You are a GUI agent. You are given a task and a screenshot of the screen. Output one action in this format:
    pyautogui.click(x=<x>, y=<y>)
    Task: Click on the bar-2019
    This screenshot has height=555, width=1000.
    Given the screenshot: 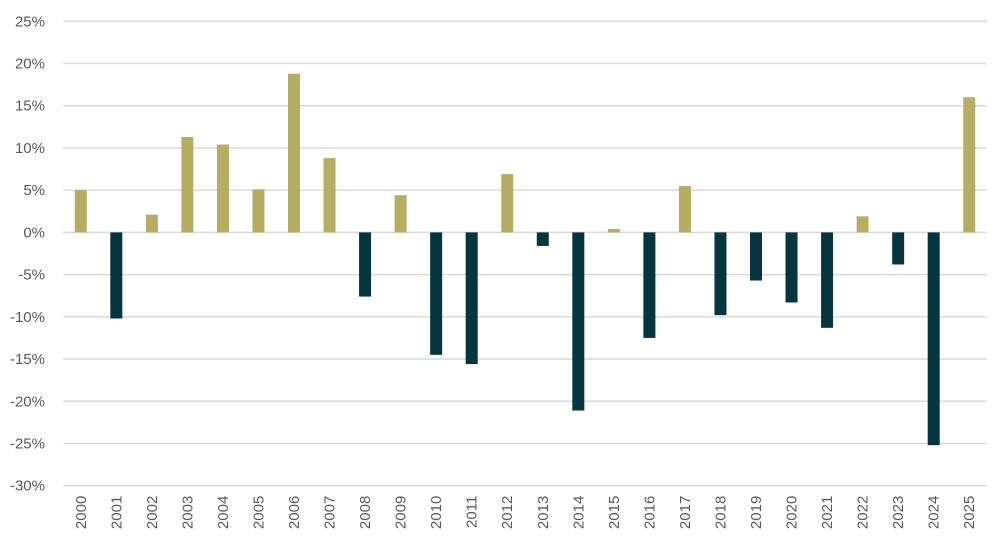 What is the action you would take?
    pyautogui.click(x=756, y=256)
    